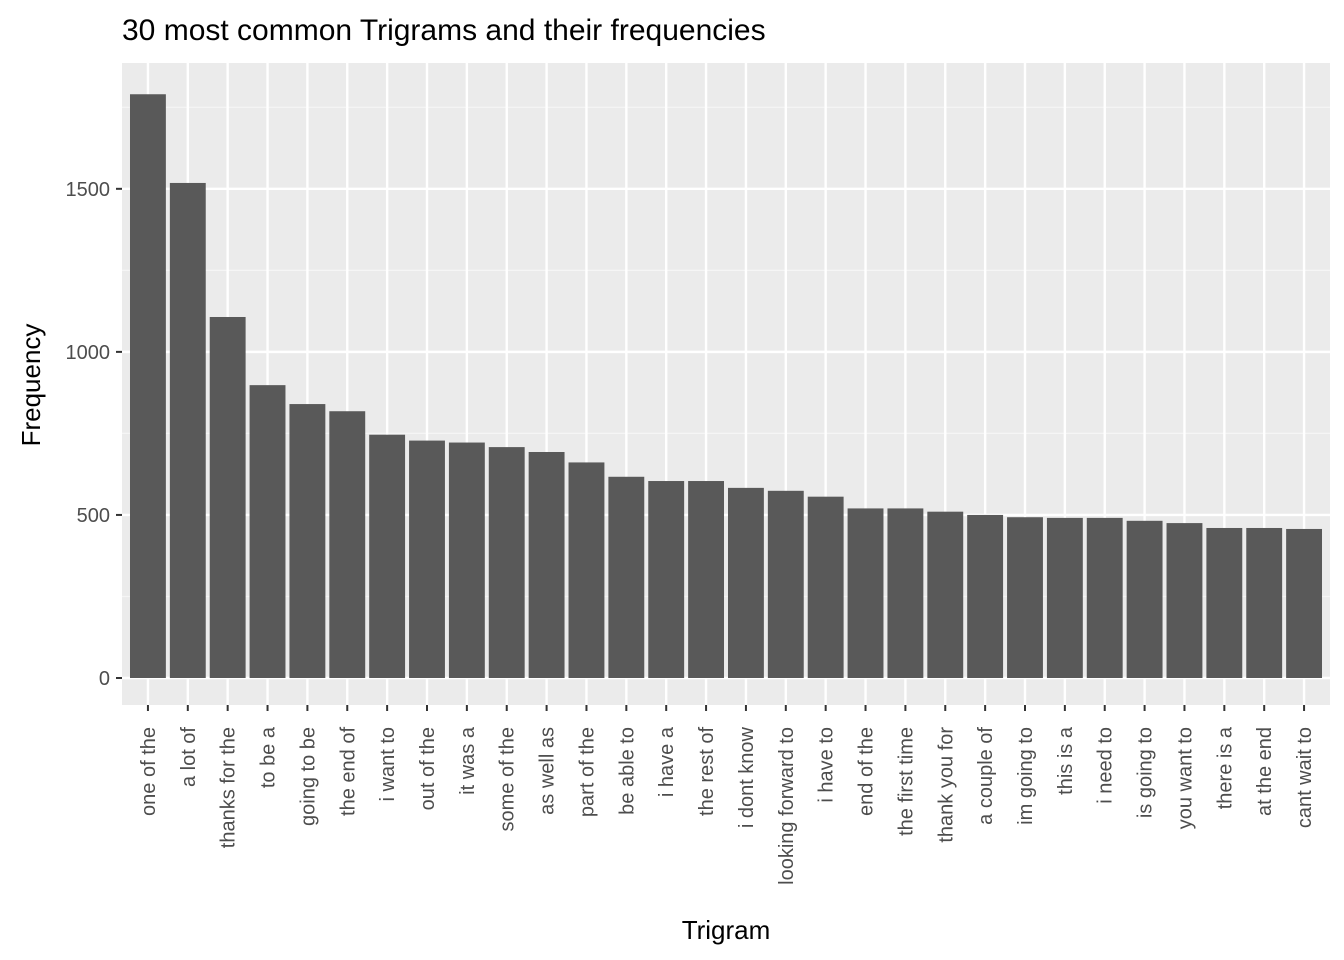 Image resolution: width=1344 pixels, height=960 pixels. What do you see at coordinates (149, 771) in the screenshot?
I see `x-tick-label: one of the` at bounding box center [149, 771].